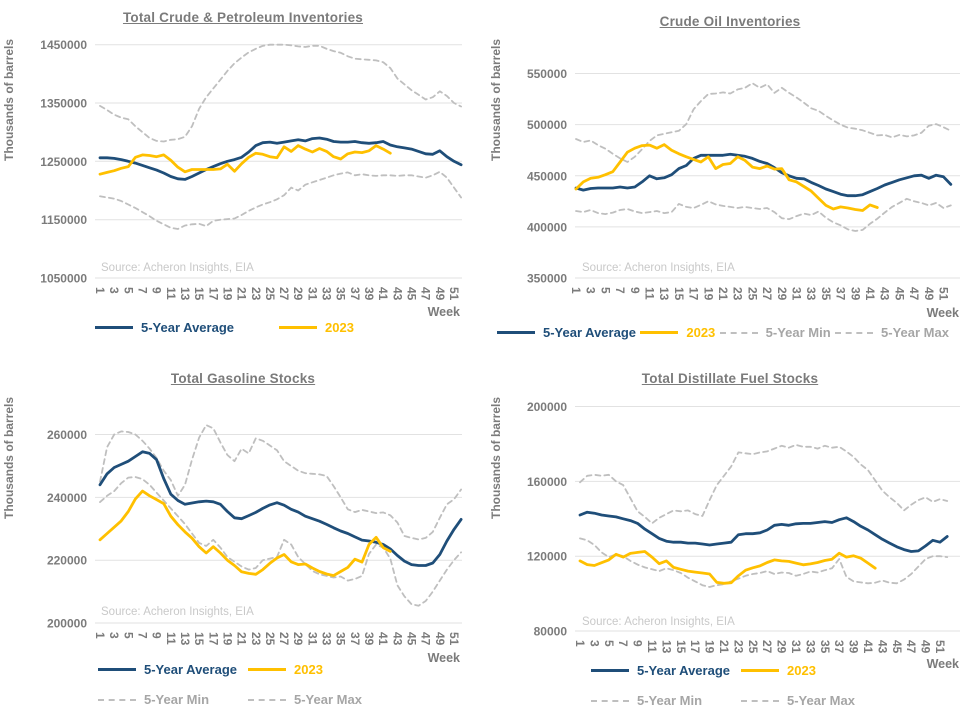 This screenshot has height=710, width=973. What do you see at coordinates (64, 220) in the screenshot?
I see `y-tick-label: 1150000` at bounding box center [64, 220].